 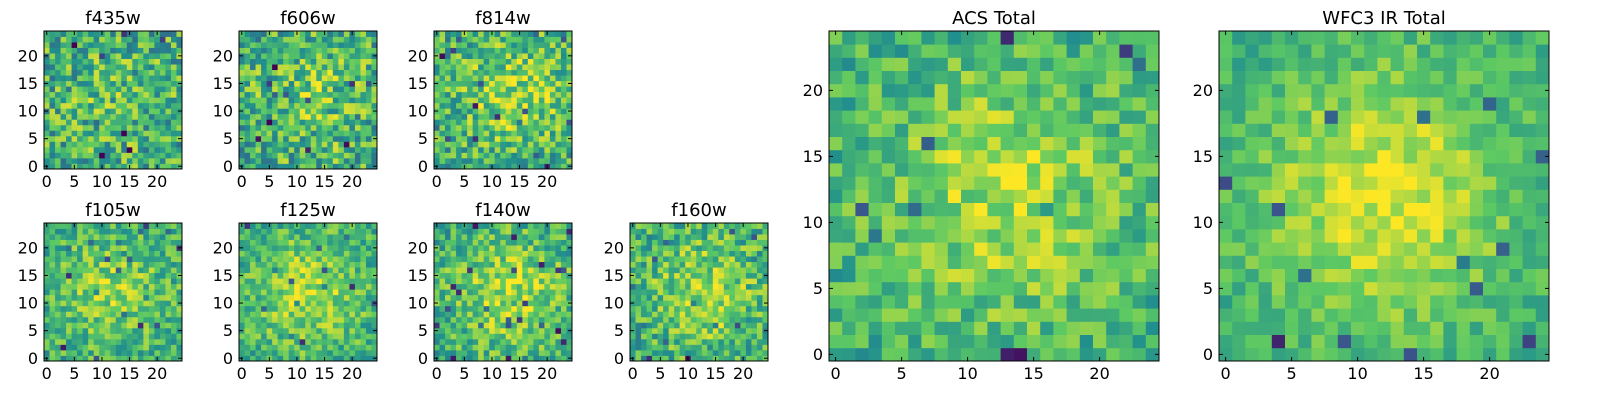 I want to click on panel-title: f125w, so click(x=307, y=210).